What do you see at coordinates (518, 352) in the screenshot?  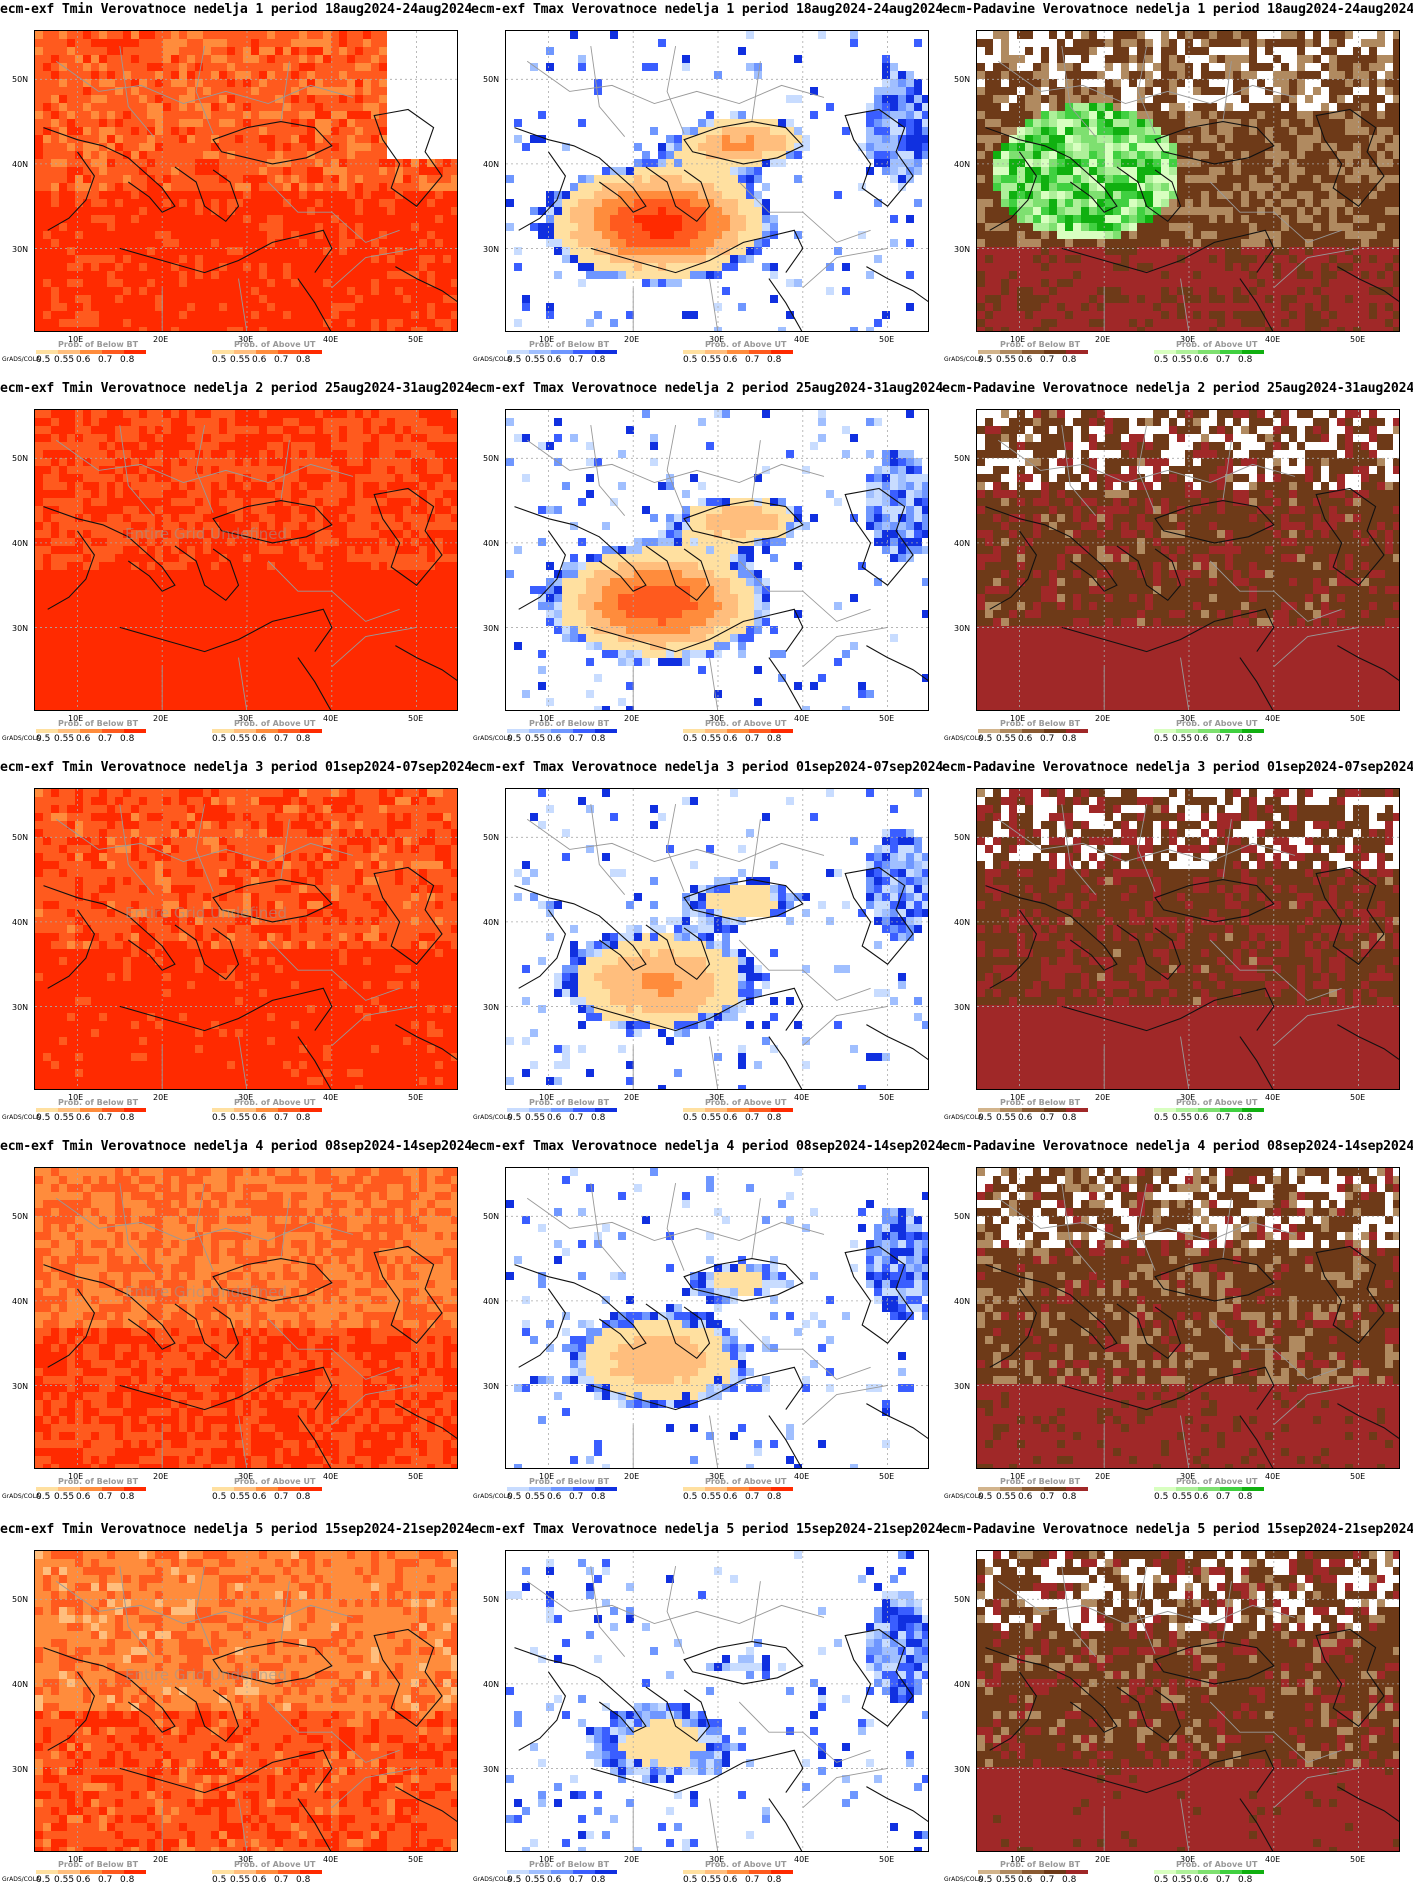 I see `colorbar-swatch` at bounding box center [518, 352].